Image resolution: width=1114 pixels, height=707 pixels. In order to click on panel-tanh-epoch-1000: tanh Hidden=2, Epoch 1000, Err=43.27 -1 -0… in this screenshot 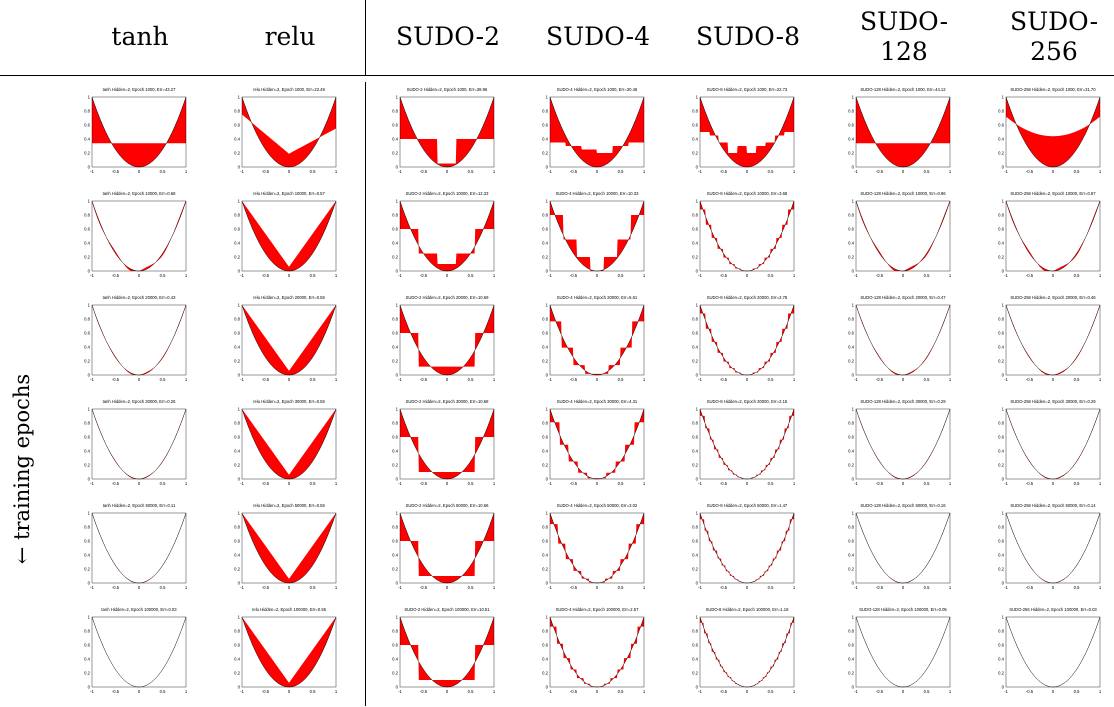, I will do `click(136, 130)`.